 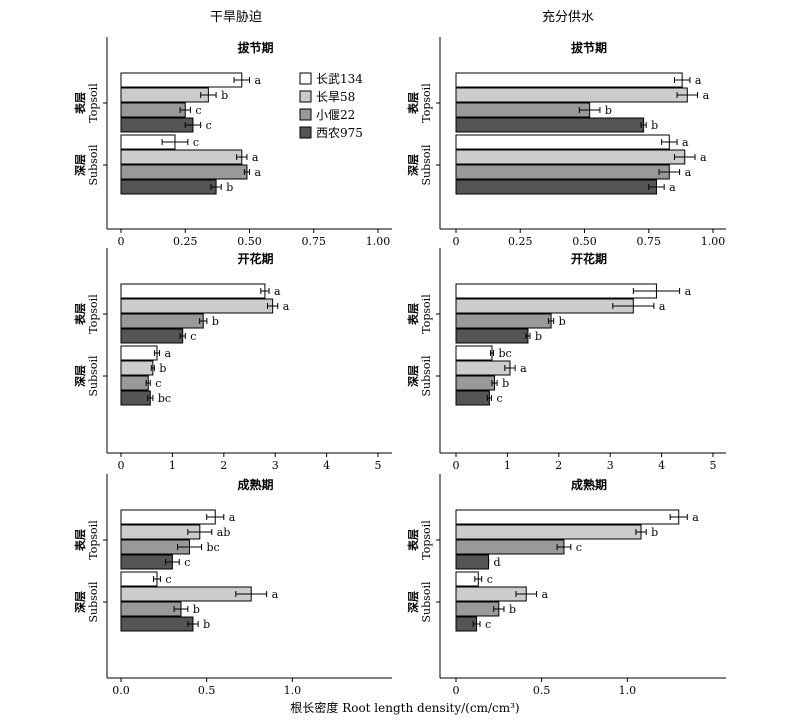 What do you see at coordinates (335, 114) in the screenshot?
I see `legend-label: 小偃22` at bounding box center [335, 114].